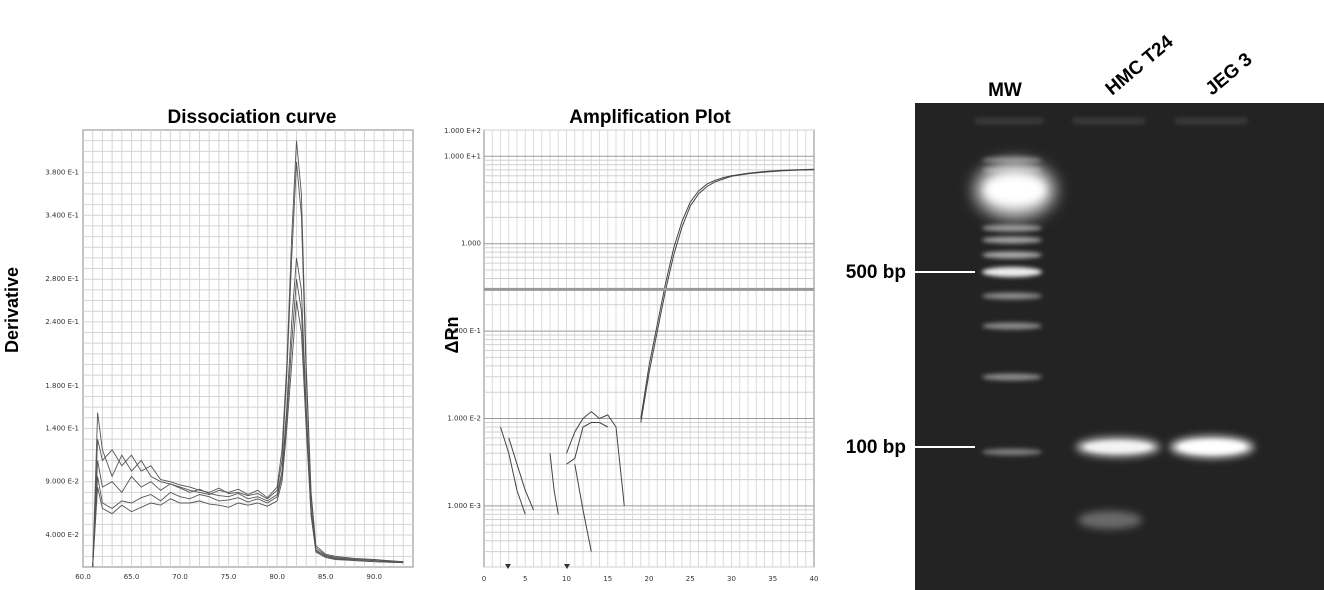  I want to click on x-tick-label: 90.0, so click(374, 577).